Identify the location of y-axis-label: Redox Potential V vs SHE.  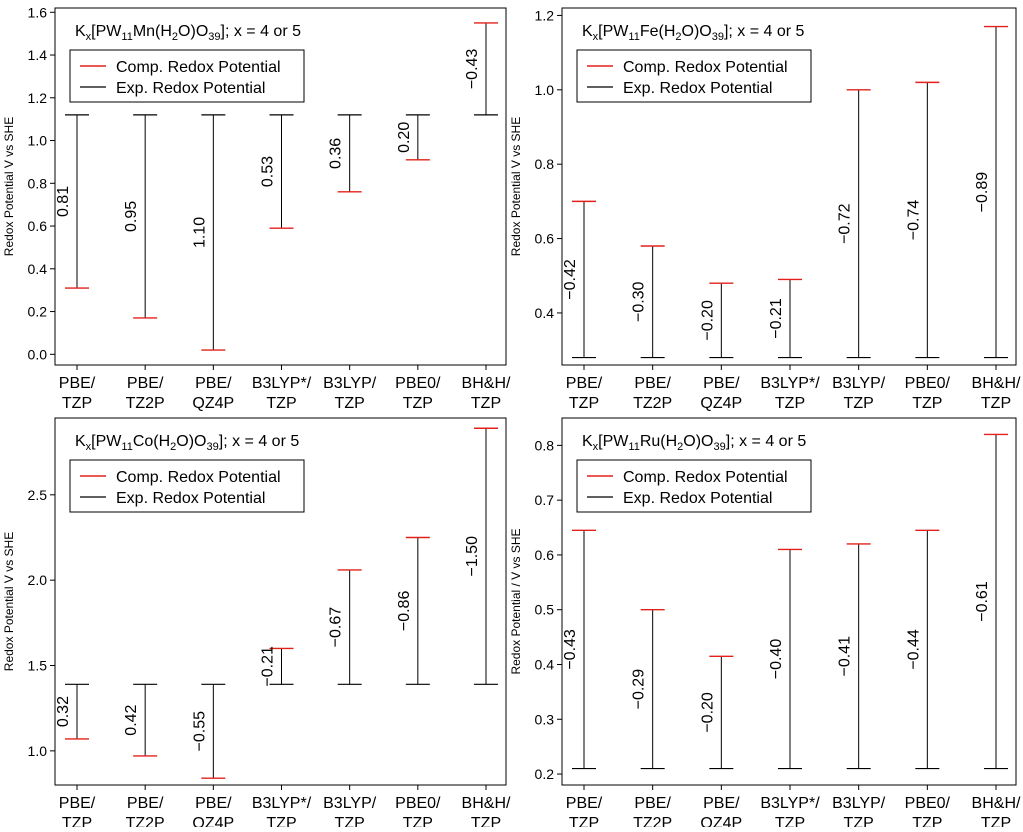
(516, 186).